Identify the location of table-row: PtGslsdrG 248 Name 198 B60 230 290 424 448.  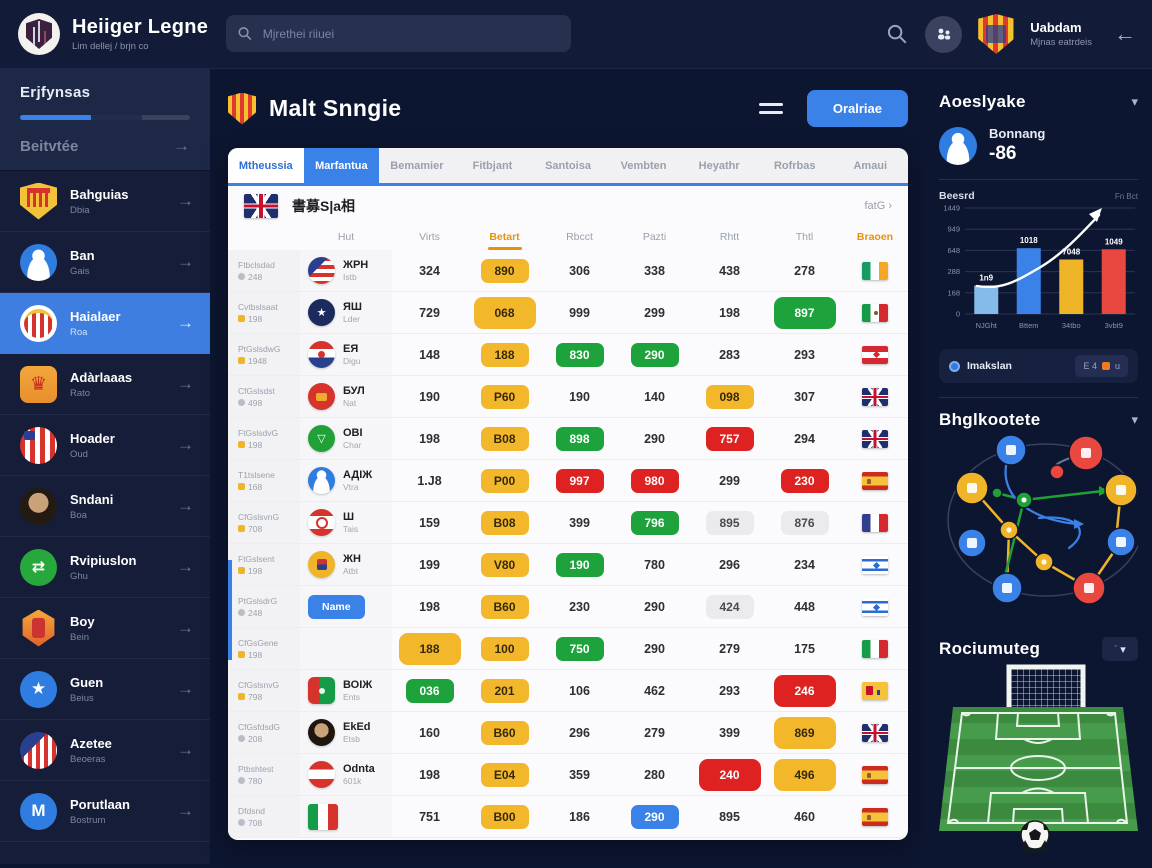
(568, 607).